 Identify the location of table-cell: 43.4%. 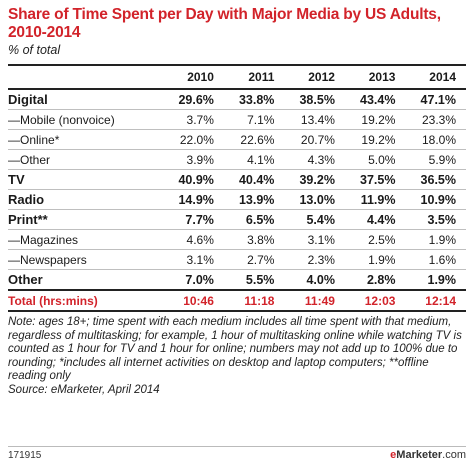
(375, 99).